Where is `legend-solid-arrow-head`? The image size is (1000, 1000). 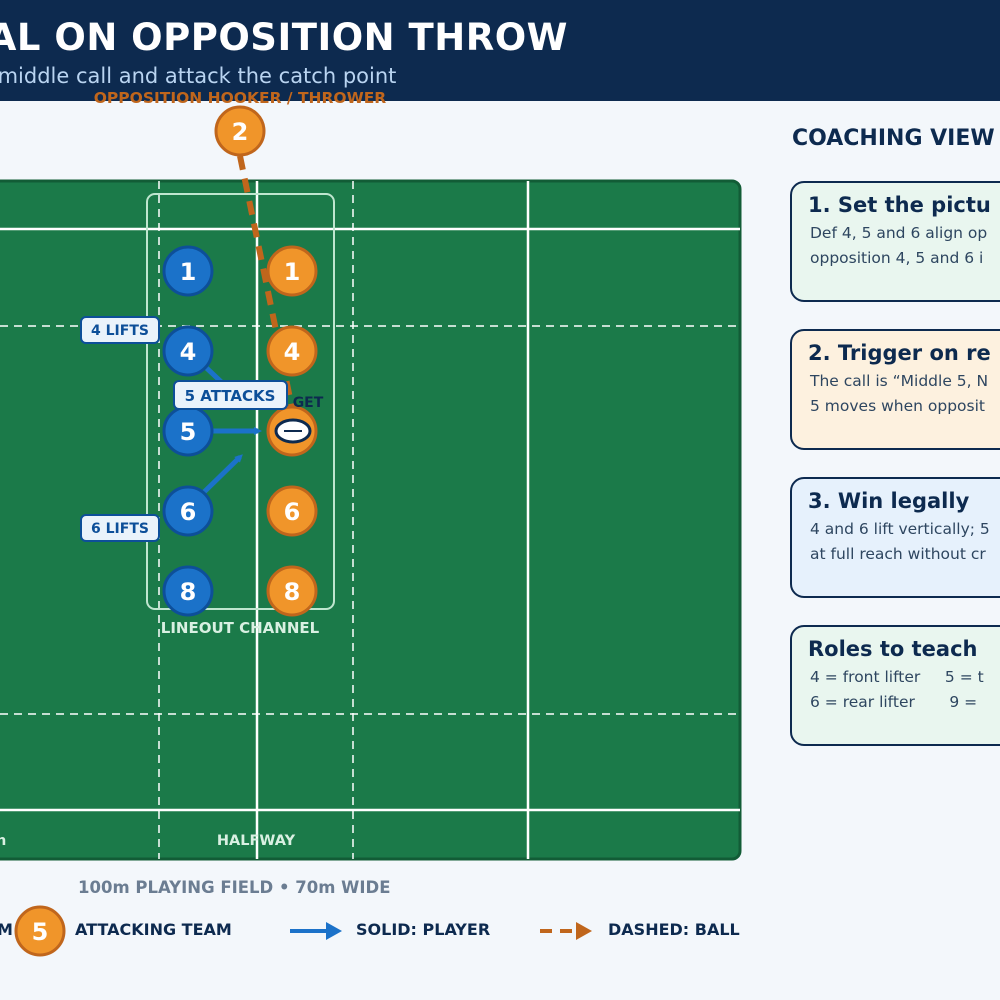 legend-solid-arrow-head is located at coordinates (334, 931).